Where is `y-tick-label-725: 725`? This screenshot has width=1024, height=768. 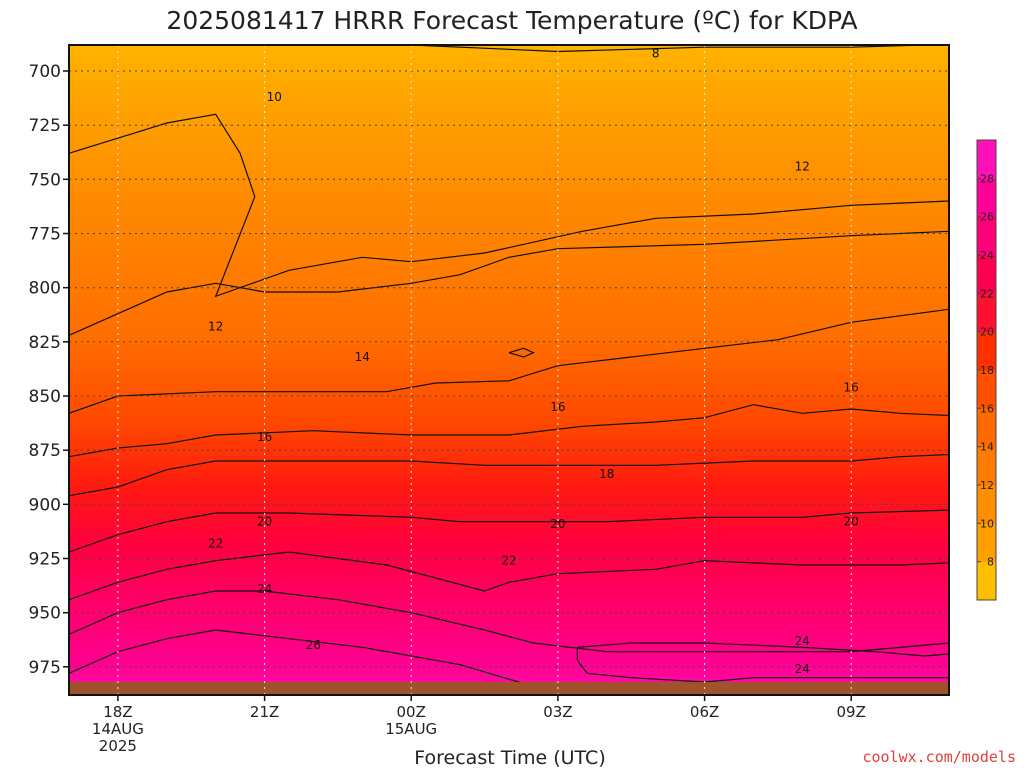 y-tick-label-725: 725 is located at coordinates (45, 126).